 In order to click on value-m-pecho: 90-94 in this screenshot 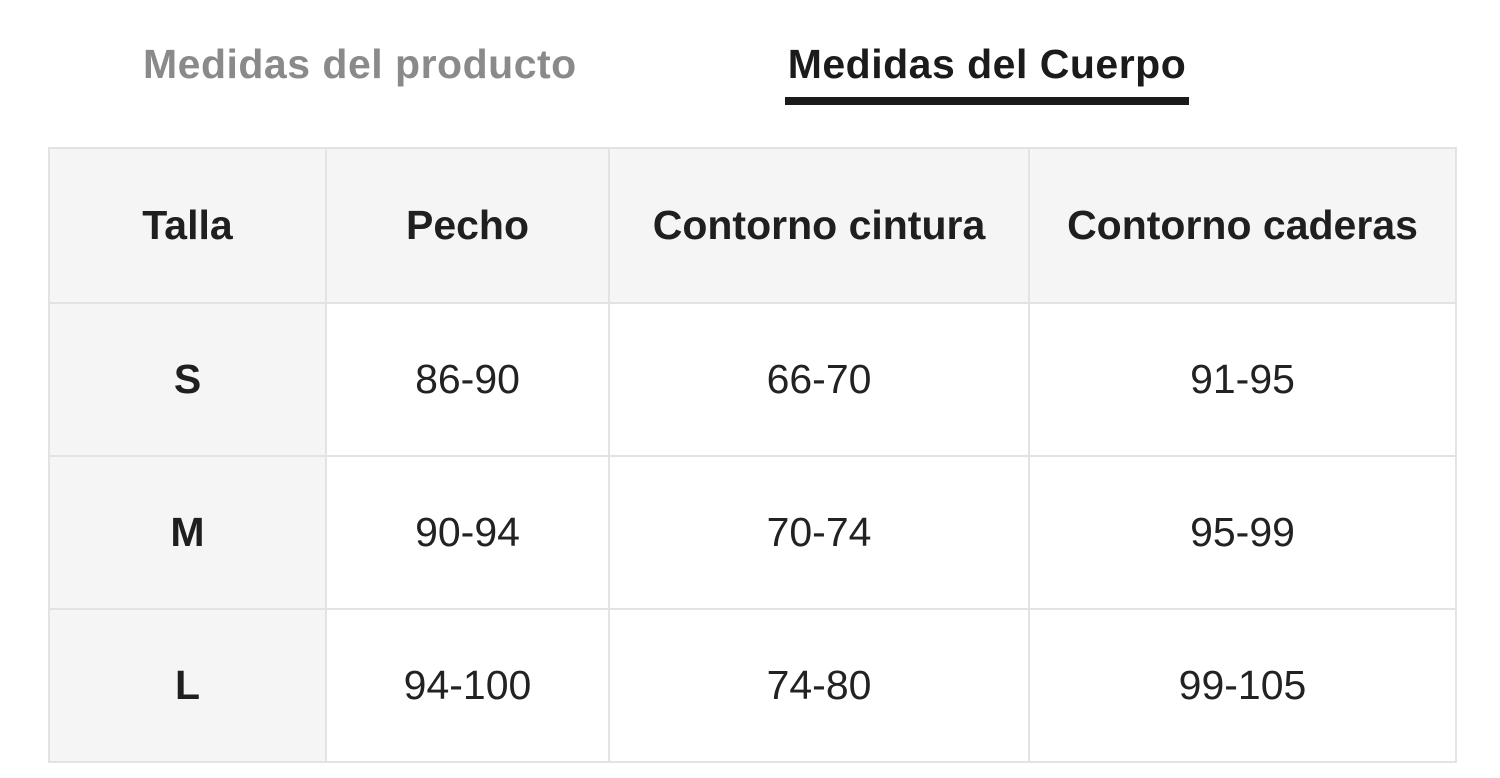, I will do `click(467, 533)`.